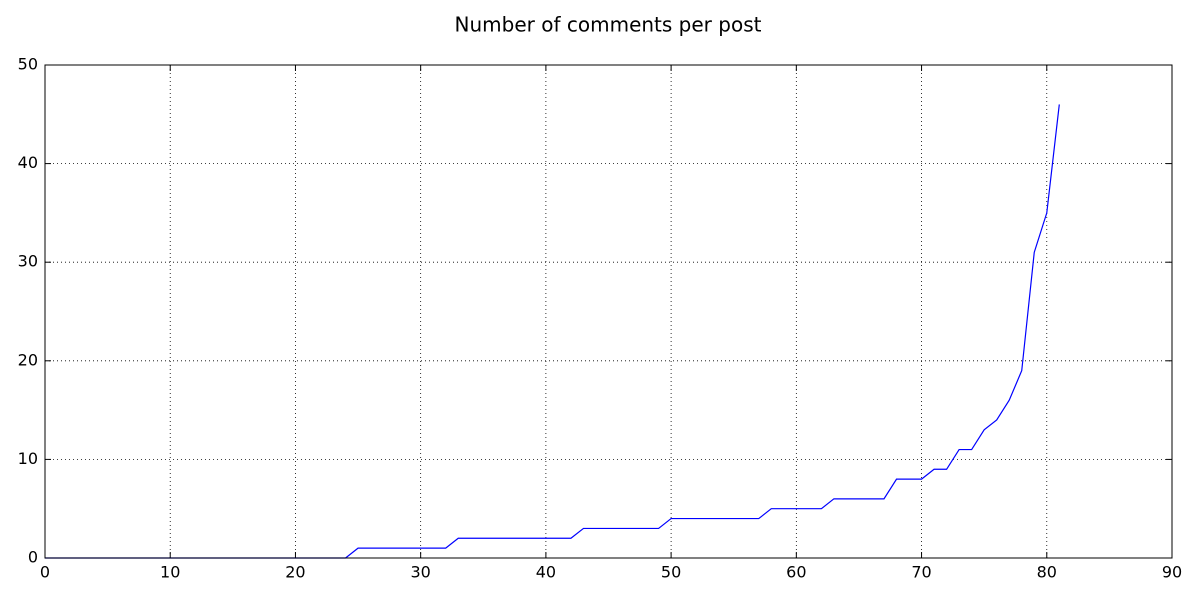 Image resolution: width=1200 pixels, height=600 pixels. I want to click on y-tick-label: 50, so click(28, 64).